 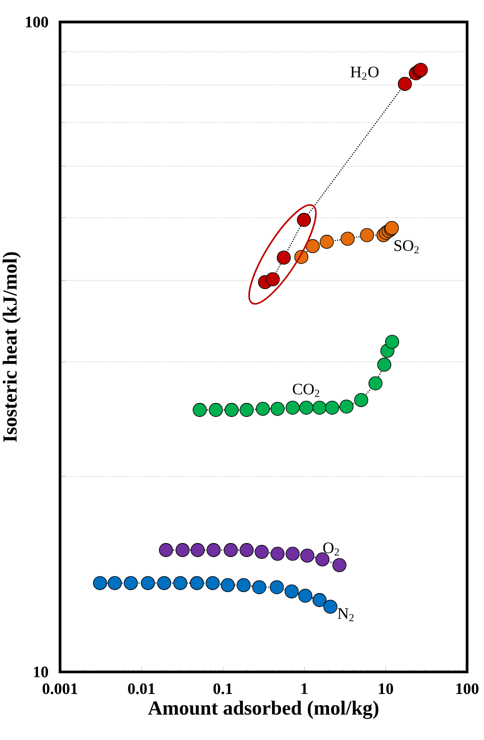 I want to click on series-label: O$_{2}$, so click(x=331, y=549).